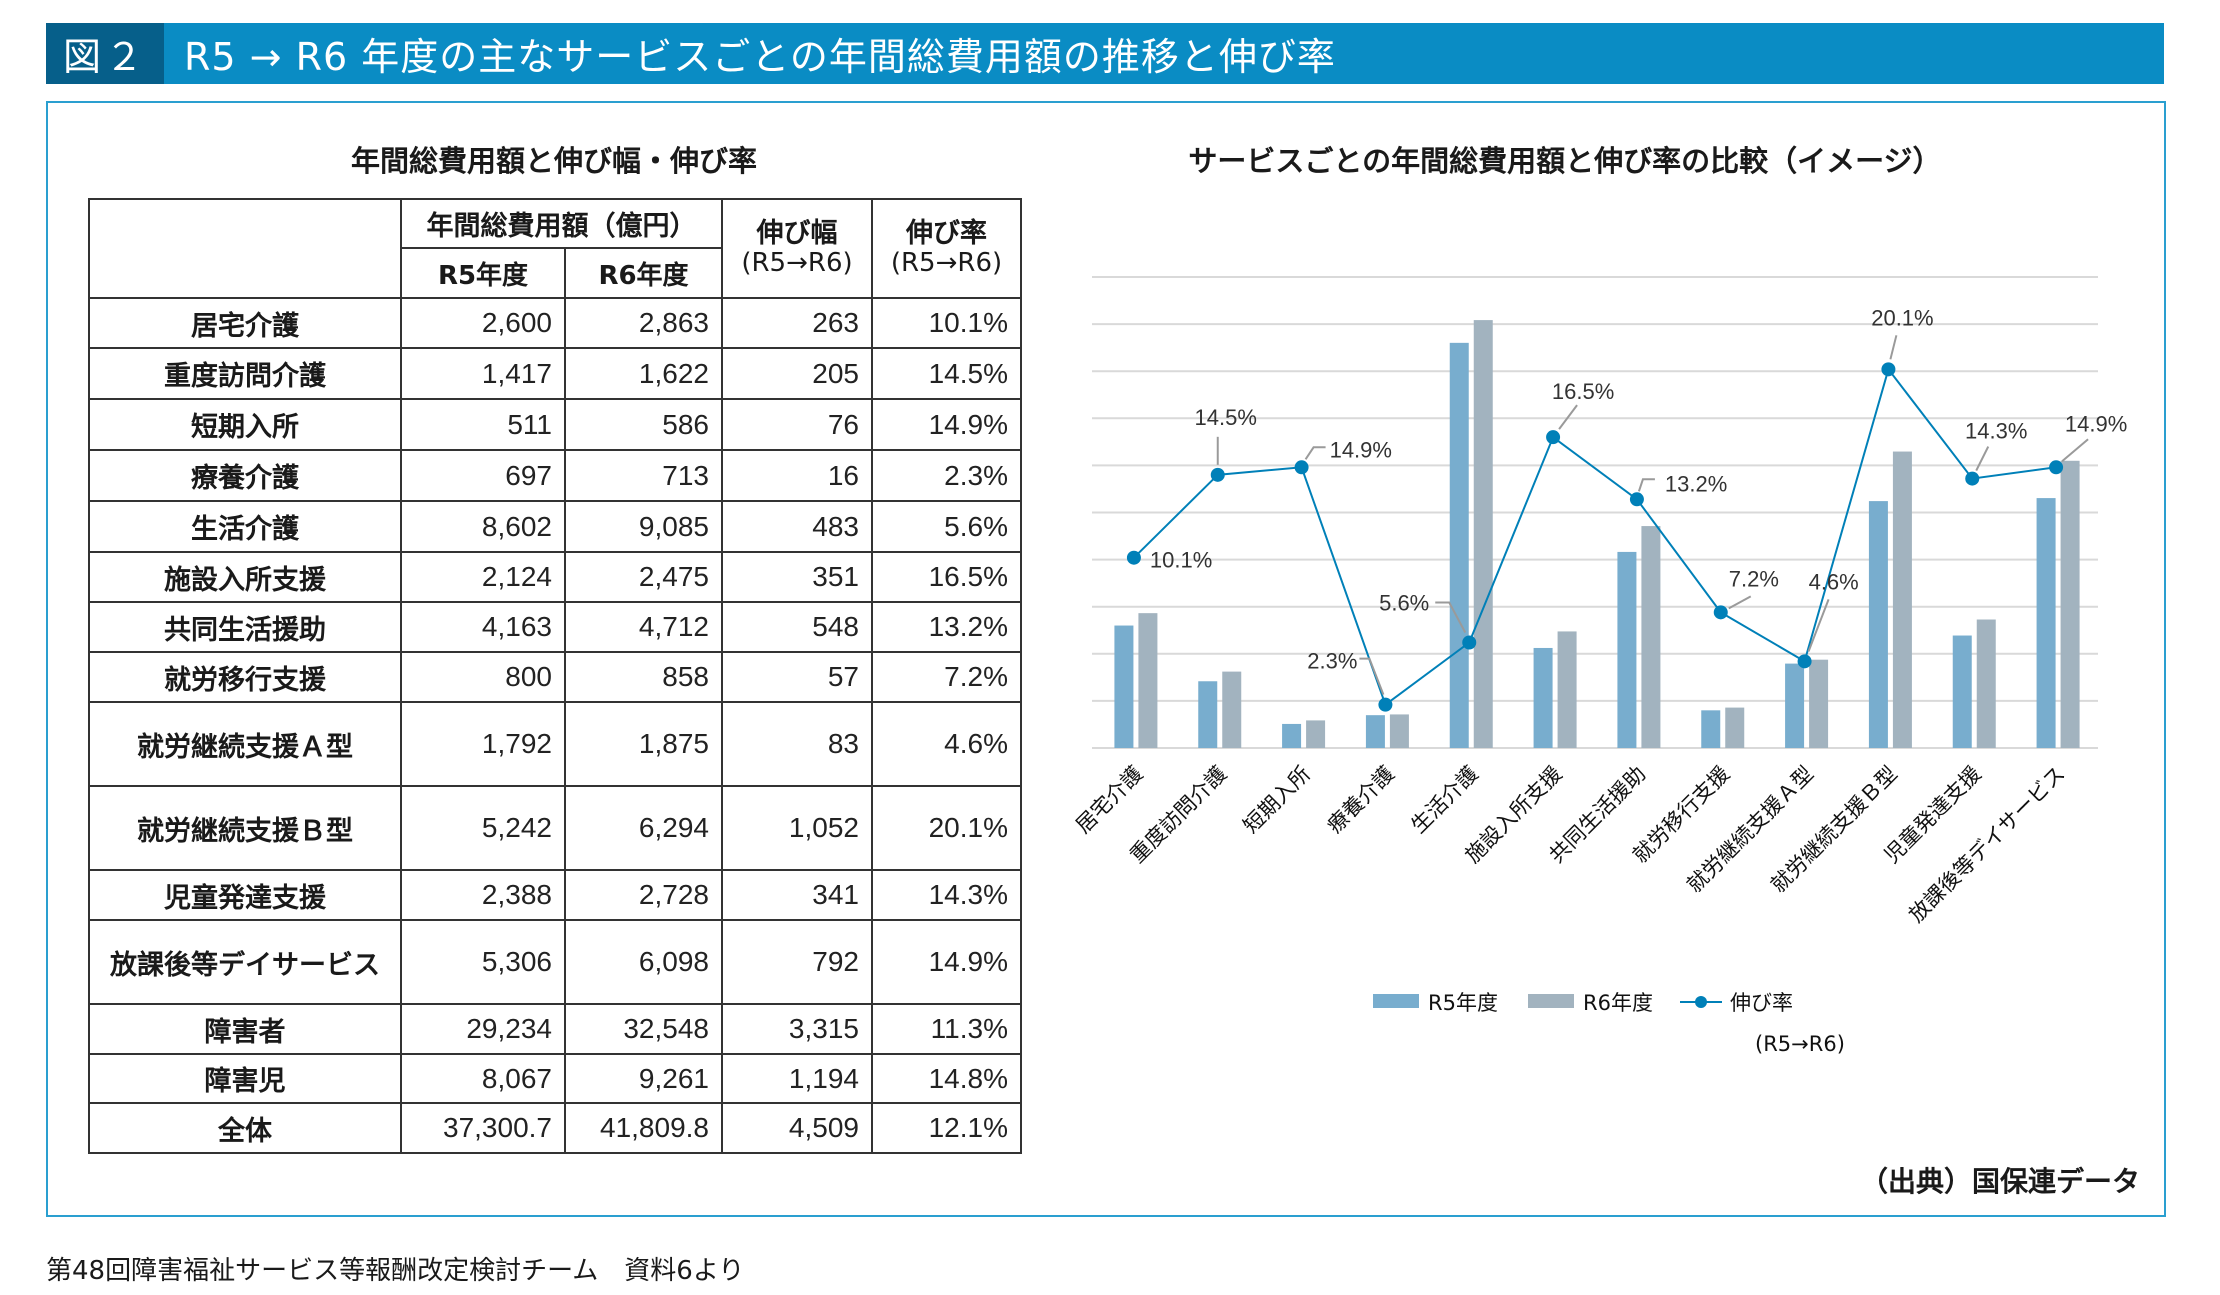 The width and height of the screenshot is (2220, 1295). I want to click on footnote: 第48回障害福祉サービス等報酬改定検討チーム 資料6より, so click(395, 1271).